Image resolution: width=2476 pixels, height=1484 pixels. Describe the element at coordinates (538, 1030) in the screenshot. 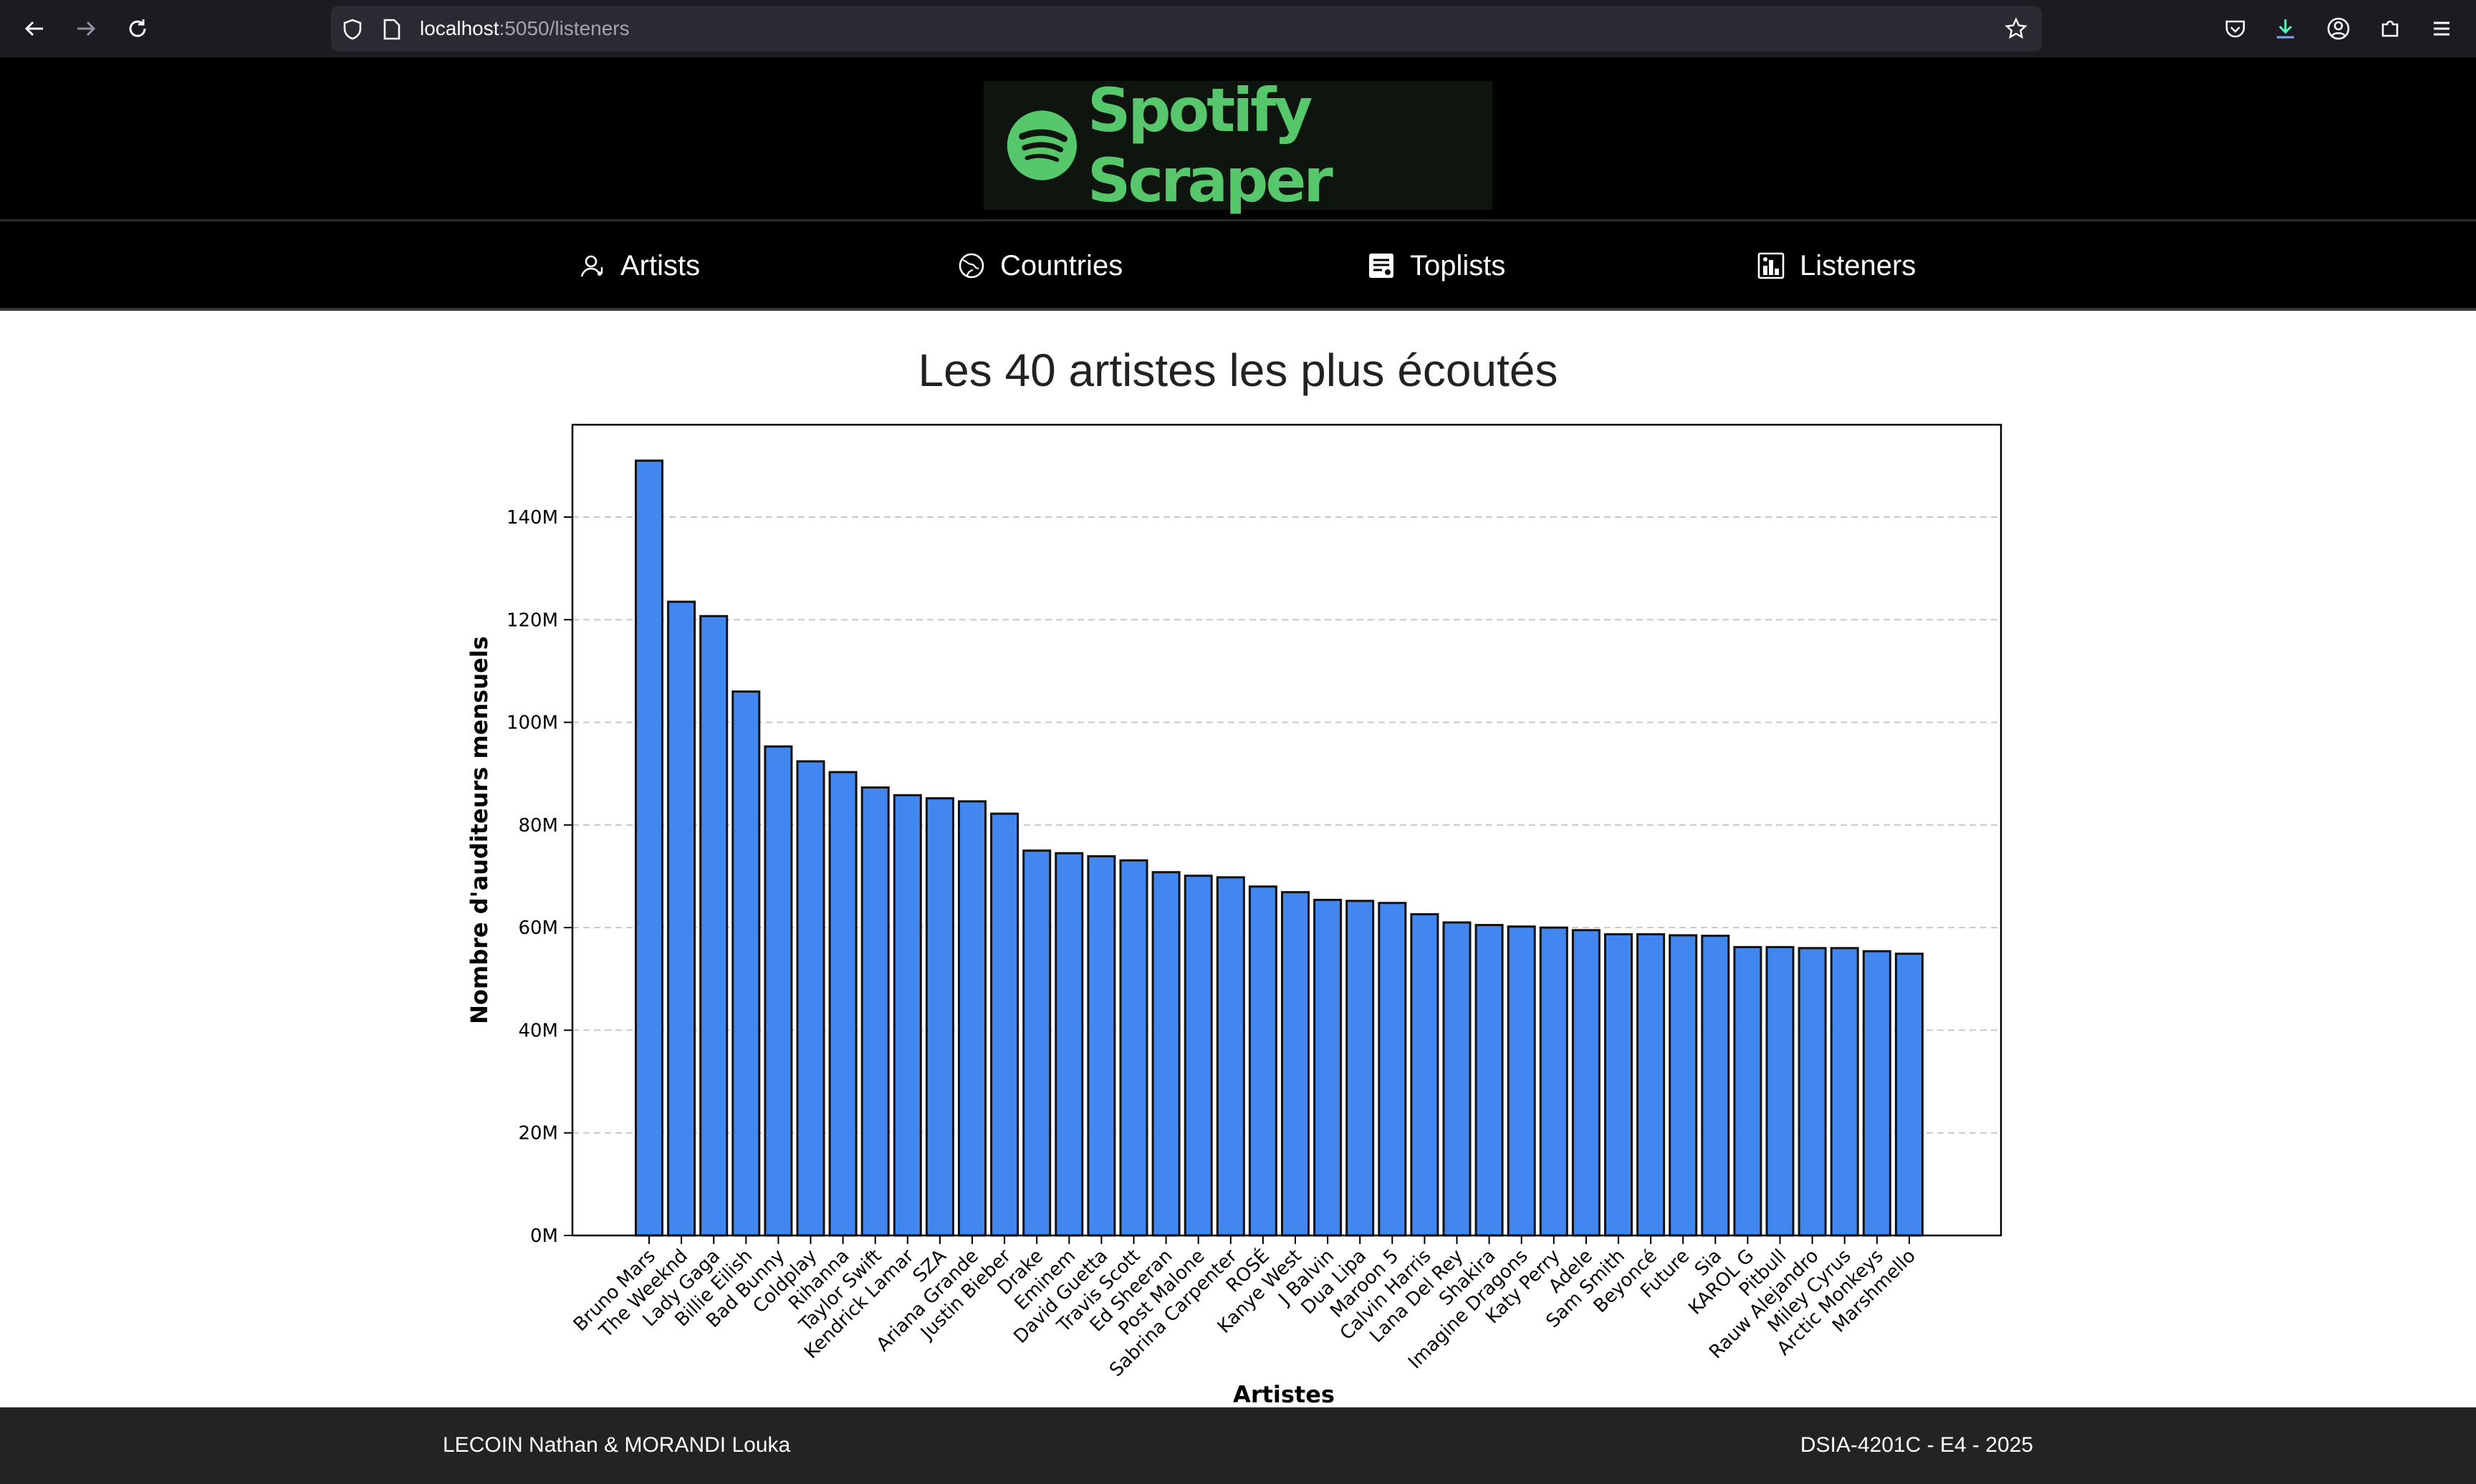

I see `y-tick-label: 40M` at that location.